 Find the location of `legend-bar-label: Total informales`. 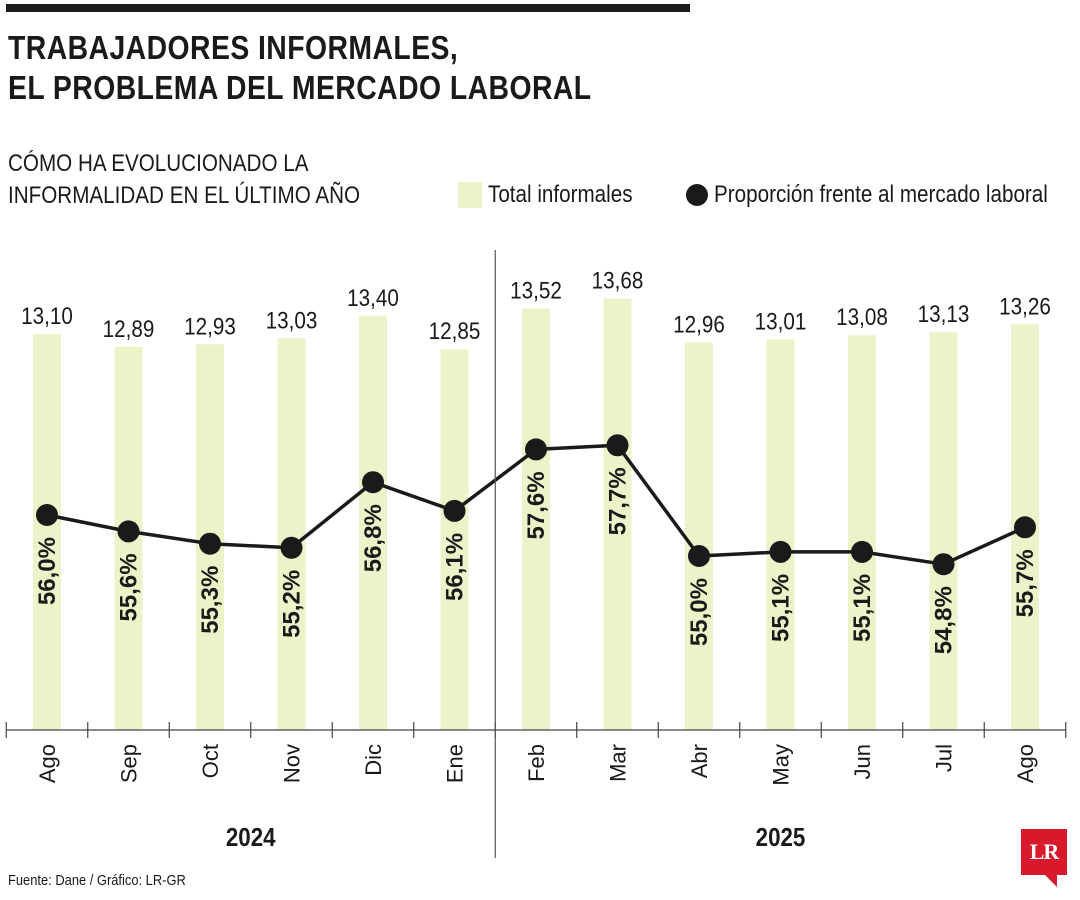

legend-bar-label: Total informales is located at coordinates (560, 194).